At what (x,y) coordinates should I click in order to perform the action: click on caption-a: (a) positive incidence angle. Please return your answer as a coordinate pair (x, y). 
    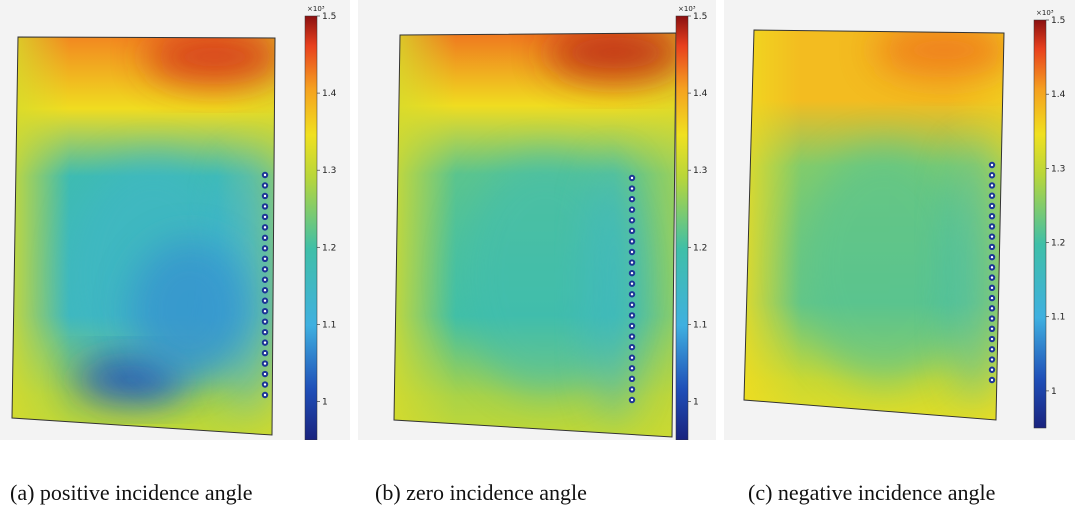
    Looking at the image, I should click on (131, 492).